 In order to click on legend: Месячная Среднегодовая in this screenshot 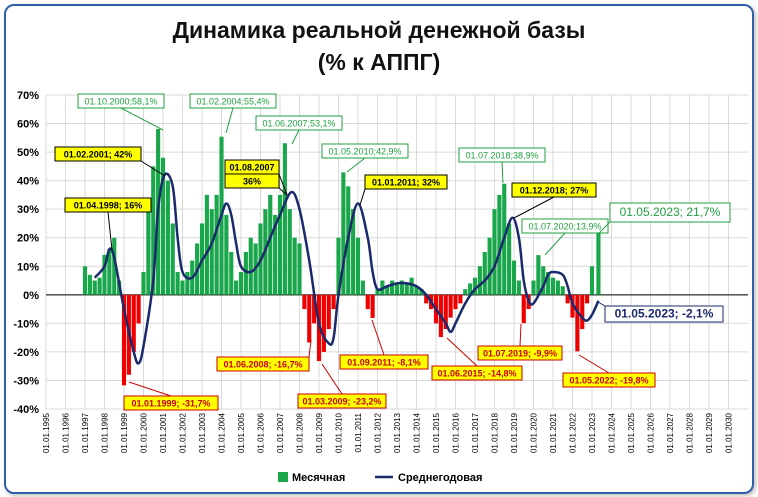, I will do `click(380, 478)`.